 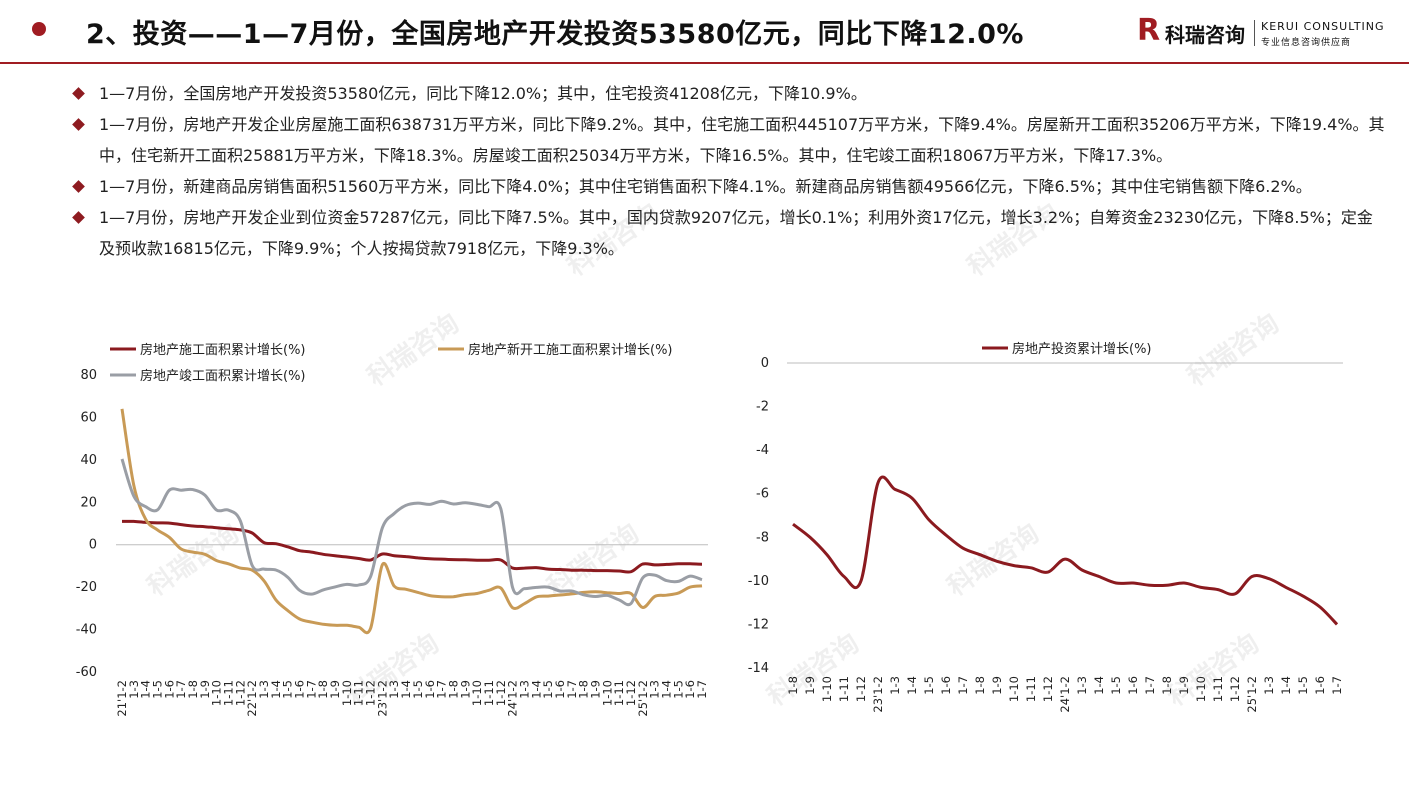 What do you see at coordinates (762, 450) in the screenshot?
I see `y-tick-label: -4` at bounding box center [762, 450].